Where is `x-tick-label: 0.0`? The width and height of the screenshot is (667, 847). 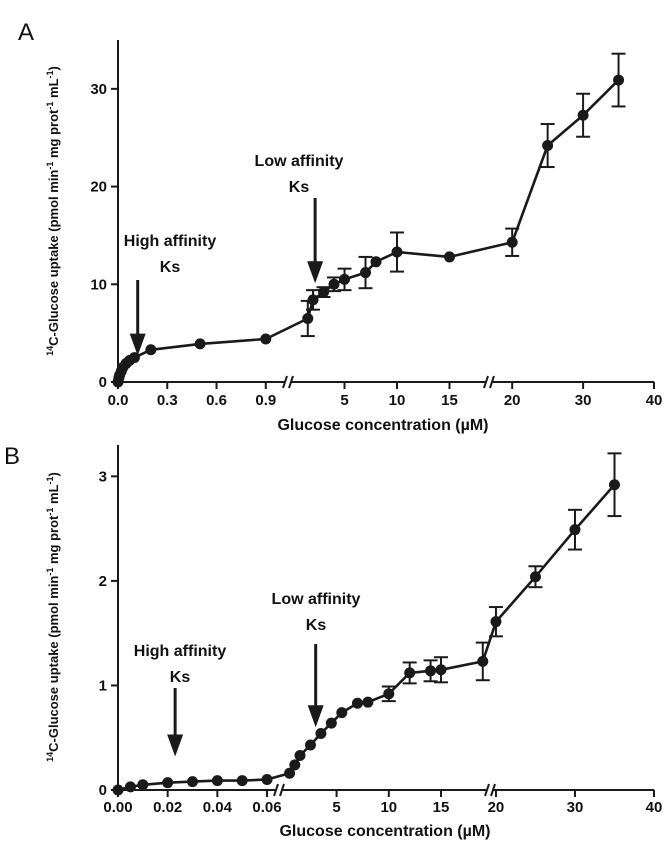 x-tick-label: 0.0 is located at coordinates (118, 400).